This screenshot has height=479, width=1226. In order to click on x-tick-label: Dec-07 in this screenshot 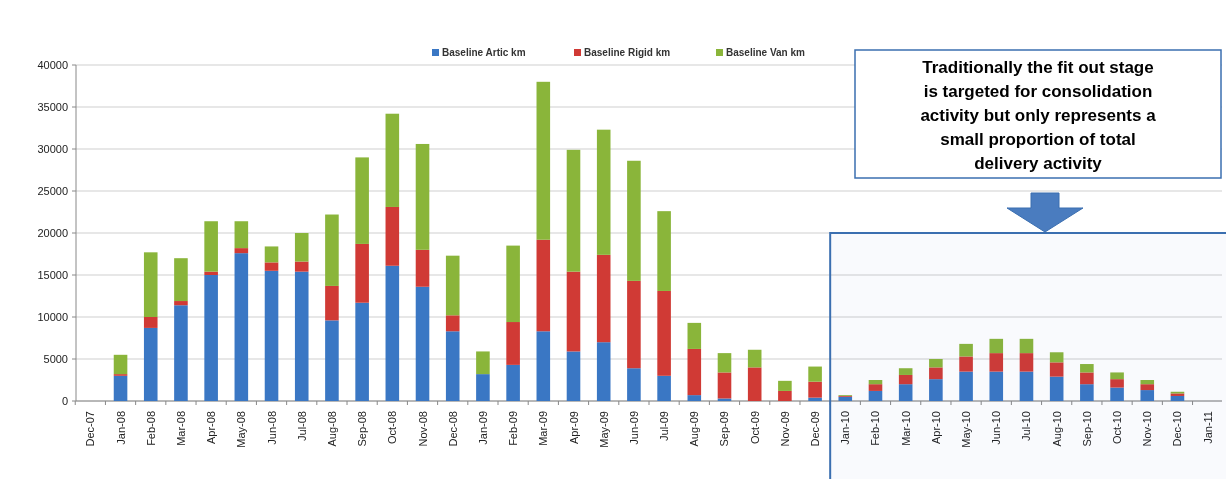, I will do `click(90, 429)`.